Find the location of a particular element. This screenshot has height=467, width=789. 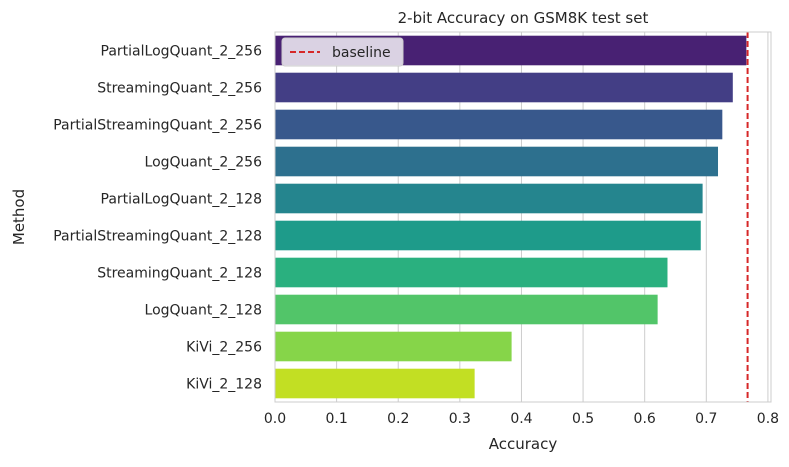

x-tick-label: 0.2 is located at coordinates (398, 419).